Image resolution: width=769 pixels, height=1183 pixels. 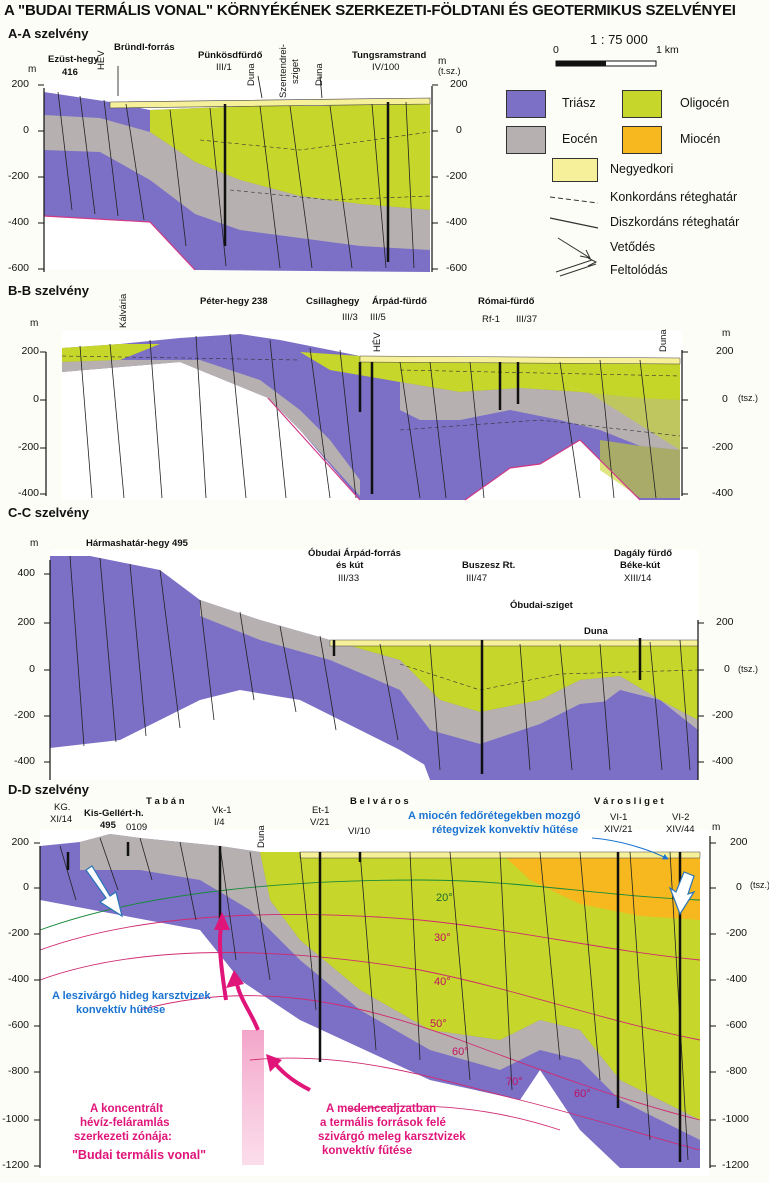 What do you see at coordinates (737, 933) in the screenshot?
I see `dd-tick-right: -200` at bounding box center [737, 933].